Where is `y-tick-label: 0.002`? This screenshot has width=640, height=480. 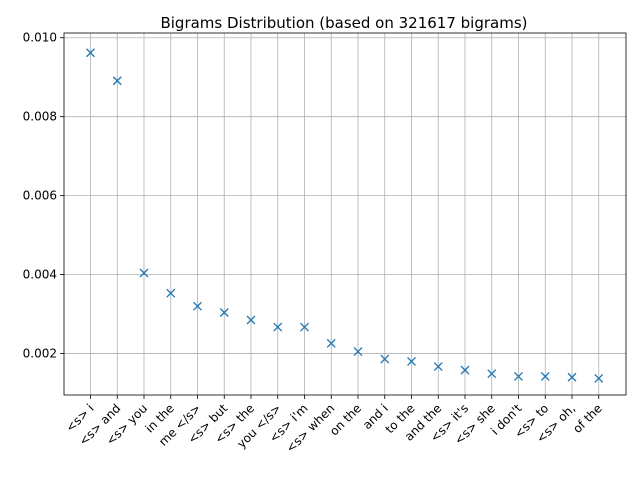
y-tick-label: 0.002 is located at coordinates (40, 354).